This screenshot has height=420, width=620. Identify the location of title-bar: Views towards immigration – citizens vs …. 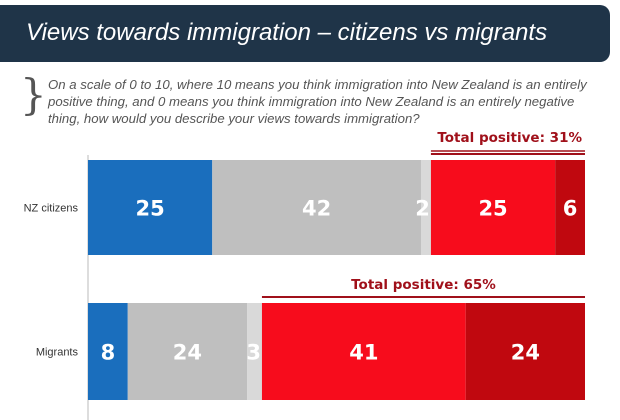
(305, 33).